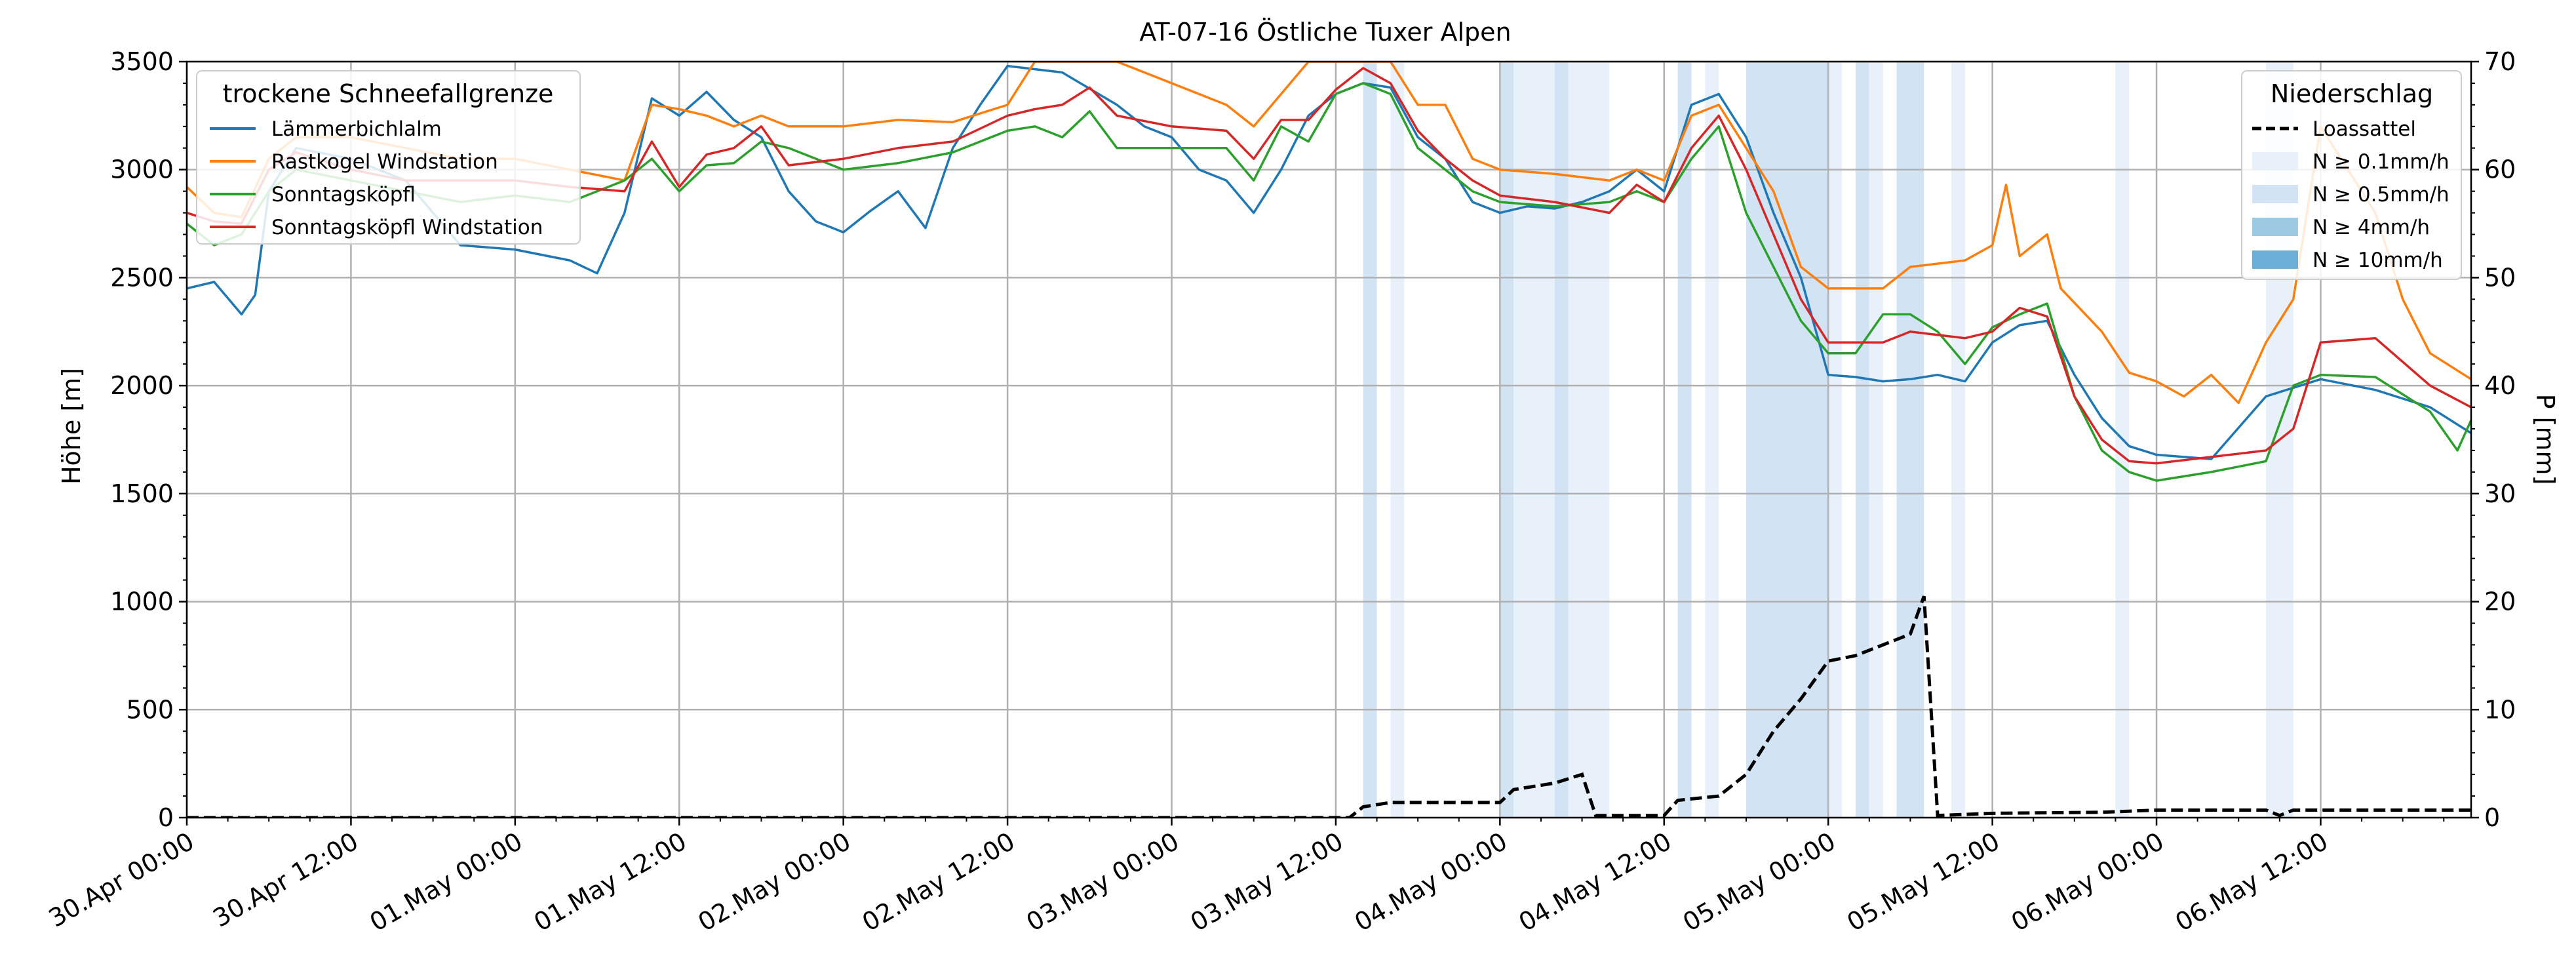 The image size is (2576, 975). Describe the element at coordinates (142, 601) in the screenshot. I see `y-tick-label: 1000` at that location.